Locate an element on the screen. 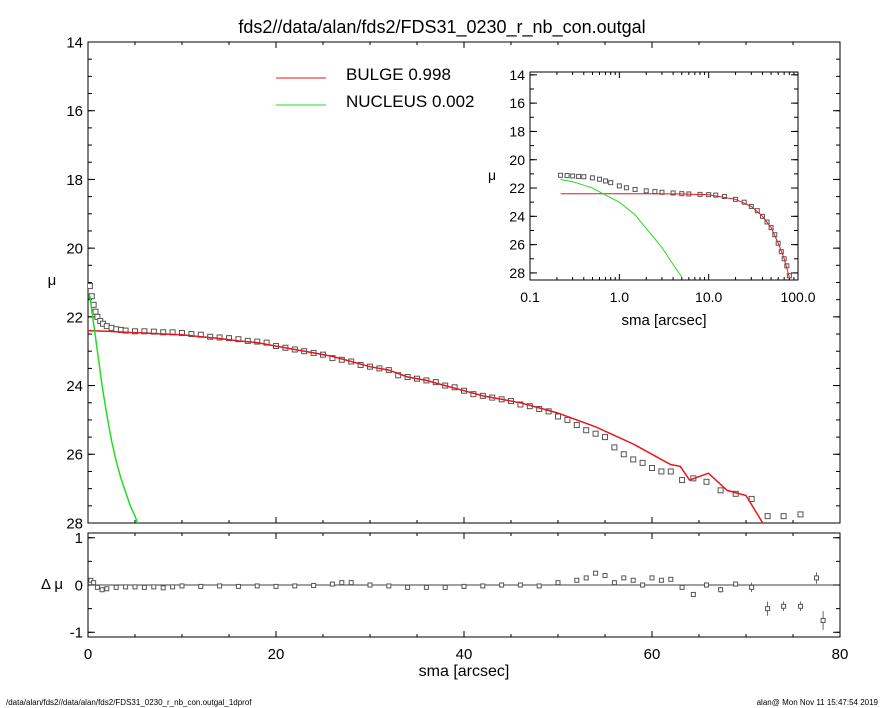  y-tick-label: 26 is located at coordinates (74, 455).